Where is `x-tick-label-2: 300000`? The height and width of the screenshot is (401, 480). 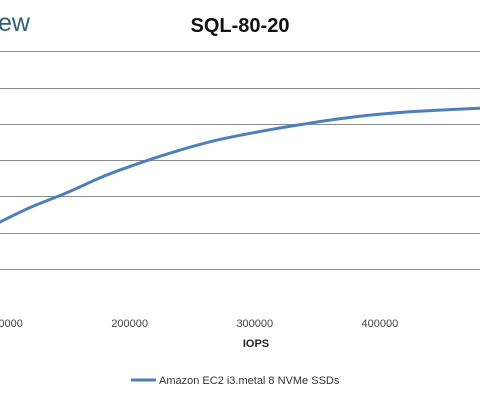
x-tick-label-2: 300000 is located at coordinates (254, 324).